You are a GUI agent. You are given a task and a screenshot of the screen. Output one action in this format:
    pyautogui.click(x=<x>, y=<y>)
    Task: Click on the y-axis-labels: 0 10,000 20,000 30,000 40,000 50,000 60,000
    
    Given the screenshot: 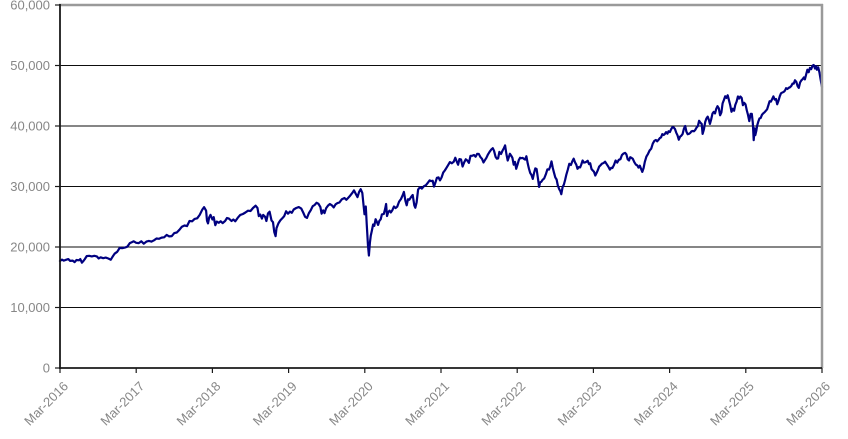 What is the action you would take?
    pyautogui.click(x=35, y=188)
    